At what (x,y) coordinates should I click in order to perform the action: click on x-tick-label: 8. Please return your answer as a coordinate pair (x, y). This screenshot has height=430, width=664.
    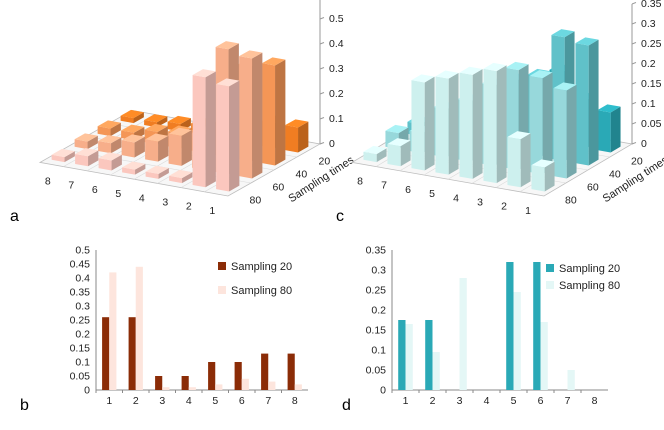
    Looking at the image, I should click on (595, 401).